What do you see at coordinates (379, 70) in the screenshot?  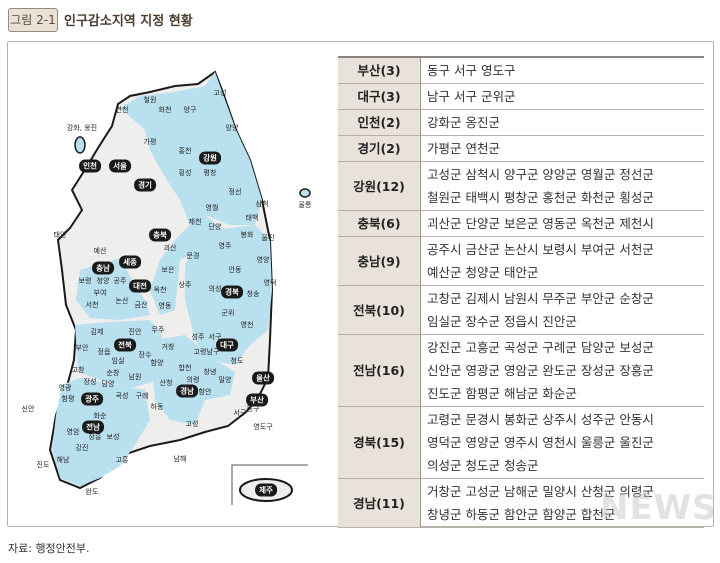 I see `region-name: 부산(3)` at bounding box center [379, 70].